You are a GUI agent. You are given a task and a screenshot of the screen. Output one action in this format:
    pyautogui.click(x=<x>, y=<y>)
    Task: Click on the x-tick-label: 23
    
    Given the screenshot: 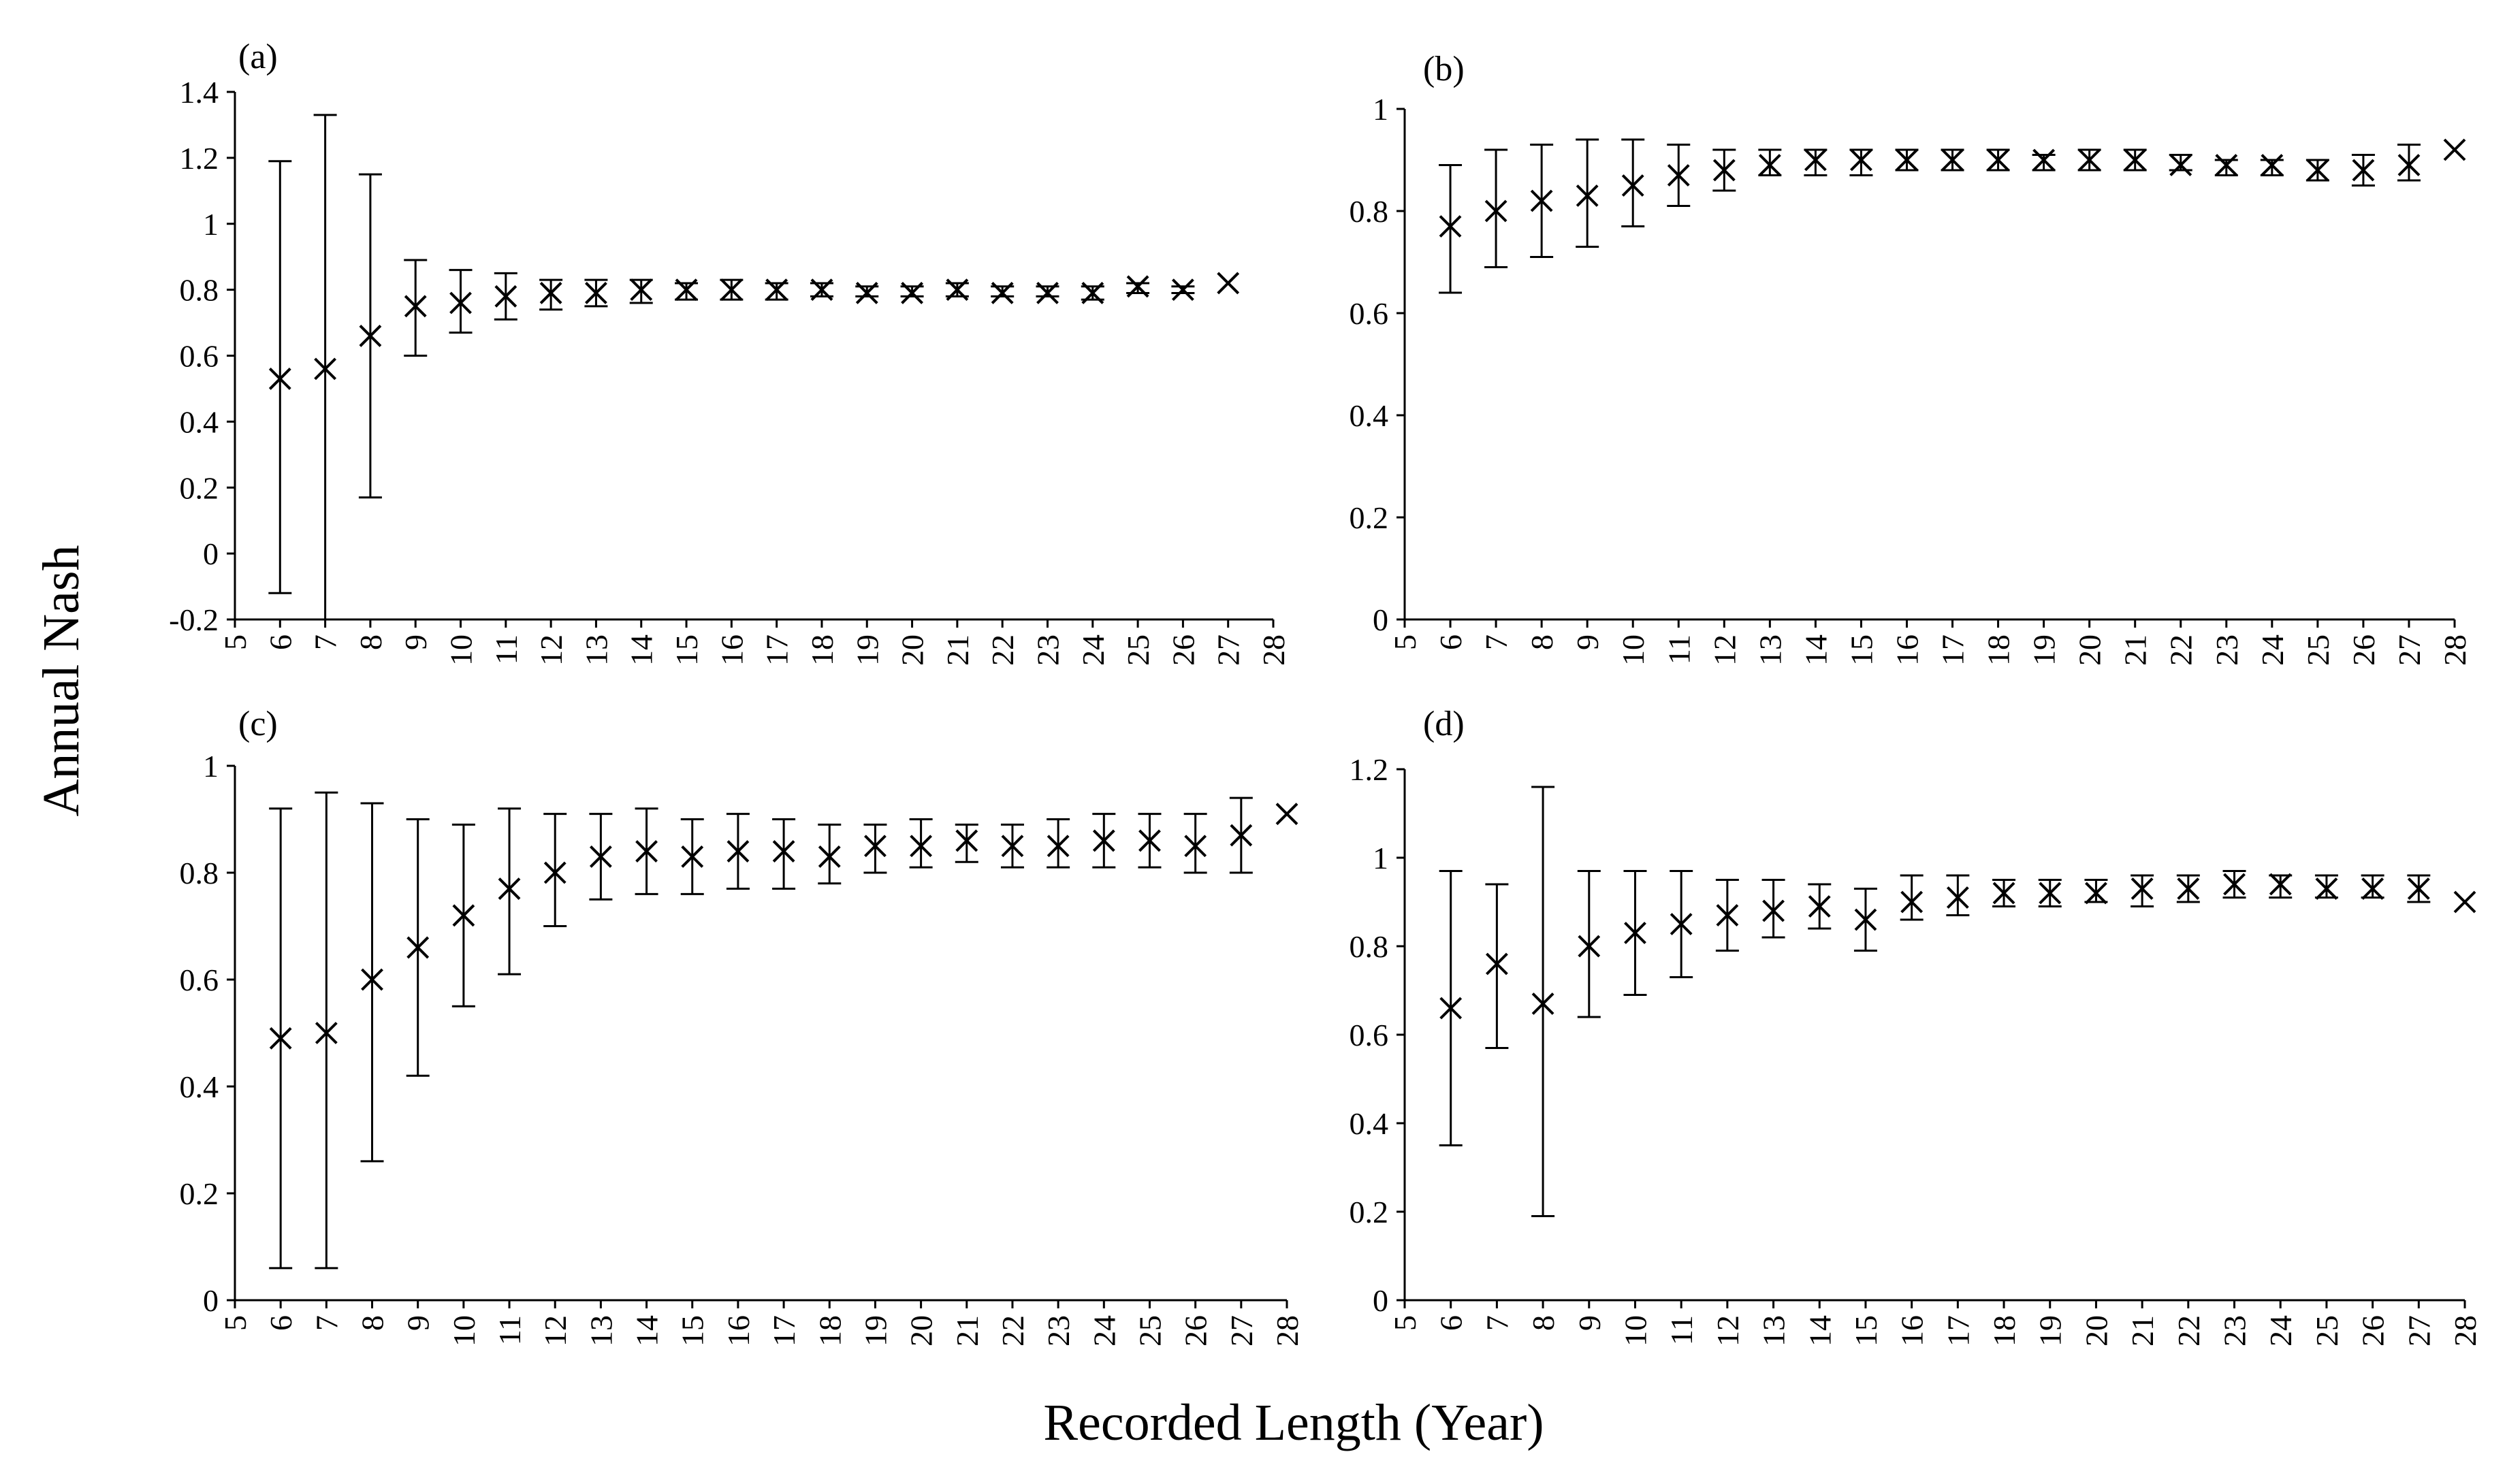 What is the action you would take?
    pyautogui.click(x=2226, y=650)
    